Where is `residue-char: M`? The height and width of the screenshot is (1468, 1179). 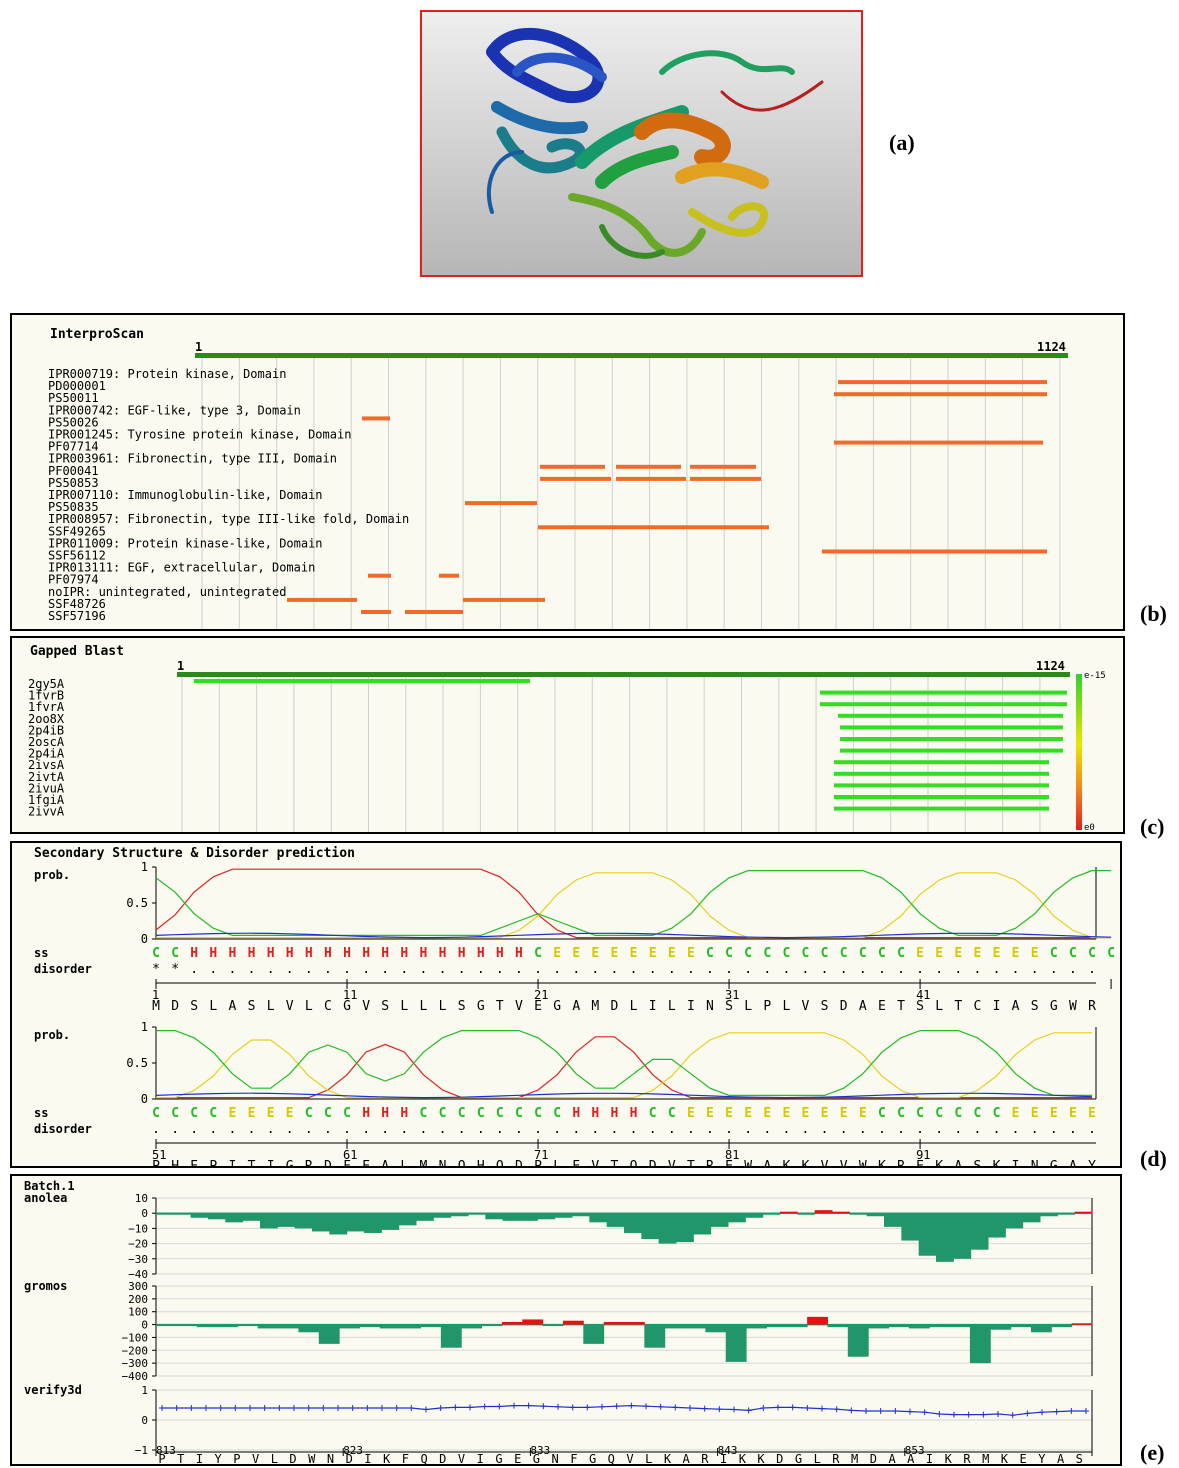
residue-char: M is located at coordinates (595, 1006).